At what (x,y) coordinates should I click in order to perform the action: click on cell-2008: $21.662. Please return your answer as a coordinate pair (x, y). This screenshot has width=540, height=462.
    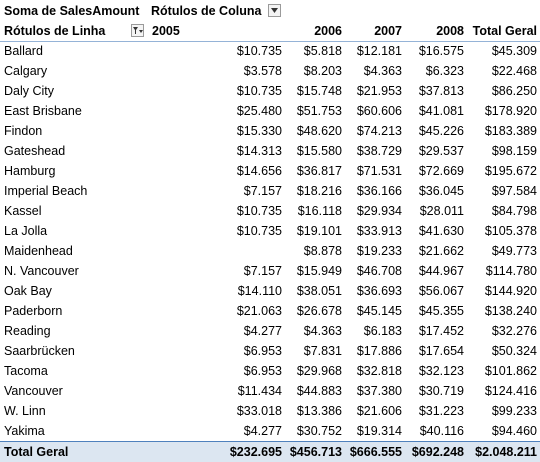
    Looking at the image, I should click on (441, 251).